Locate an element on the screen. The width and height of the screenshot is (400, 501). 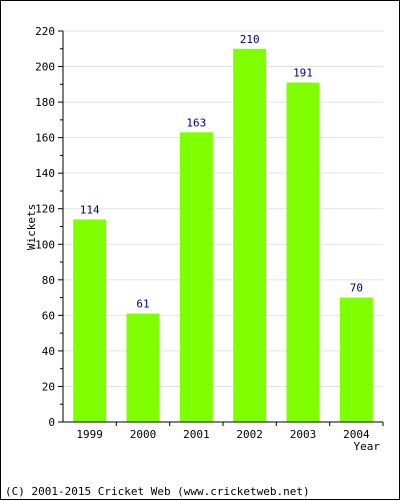
x-tick-label-2002: 2002 is located at coordinates (249, 434).